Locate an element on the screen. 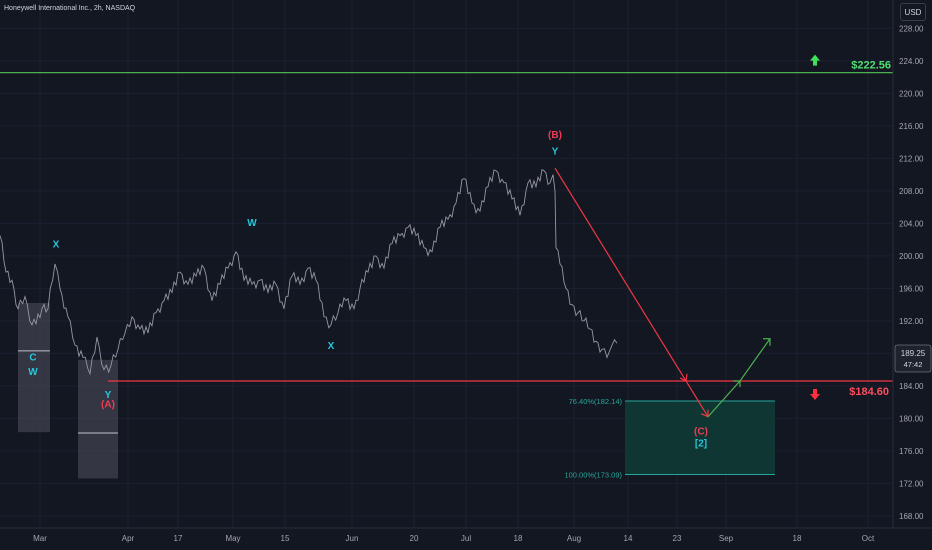 The height and width of the screenshot is (550, 932). y-tick-label: 220.00 is located at coordinates (911, 93).